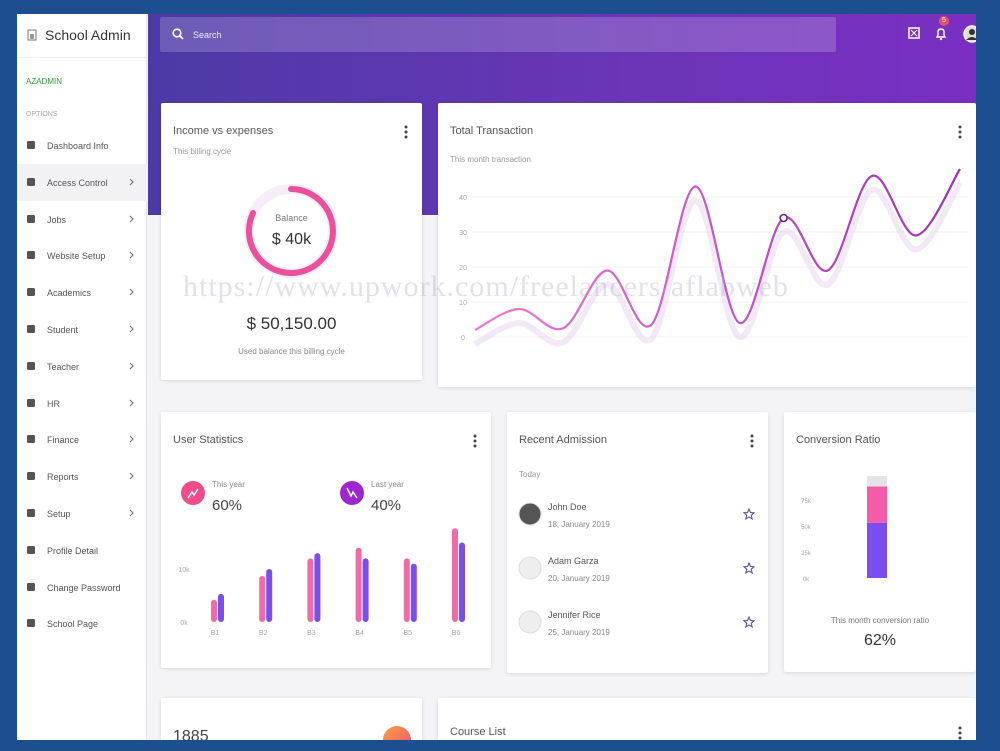 This screenshot has height=751, width=1000. Describe the element at coordinates (82, 439) in the screenshot. I see `menu-item: Finance` at that location.